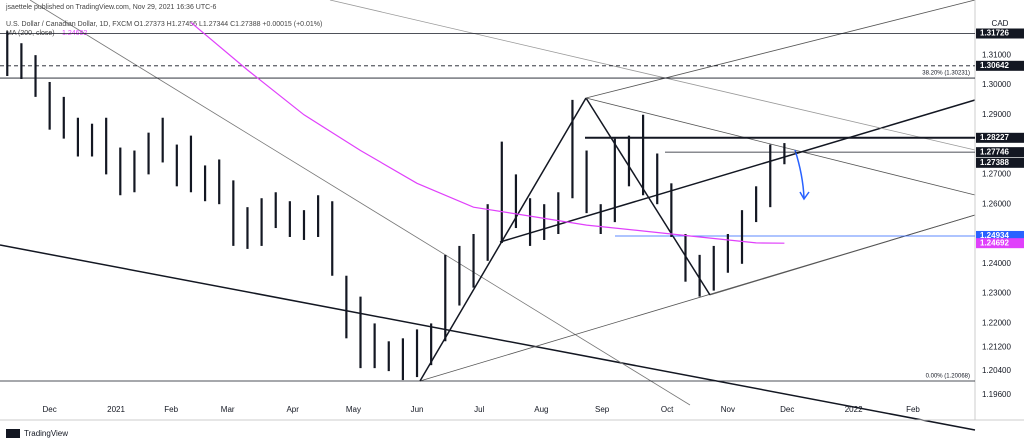 The width and height of the screenshot is (1024, 442). I want to click on fib-label: 0.00% (1.20068), so click(948, 377).